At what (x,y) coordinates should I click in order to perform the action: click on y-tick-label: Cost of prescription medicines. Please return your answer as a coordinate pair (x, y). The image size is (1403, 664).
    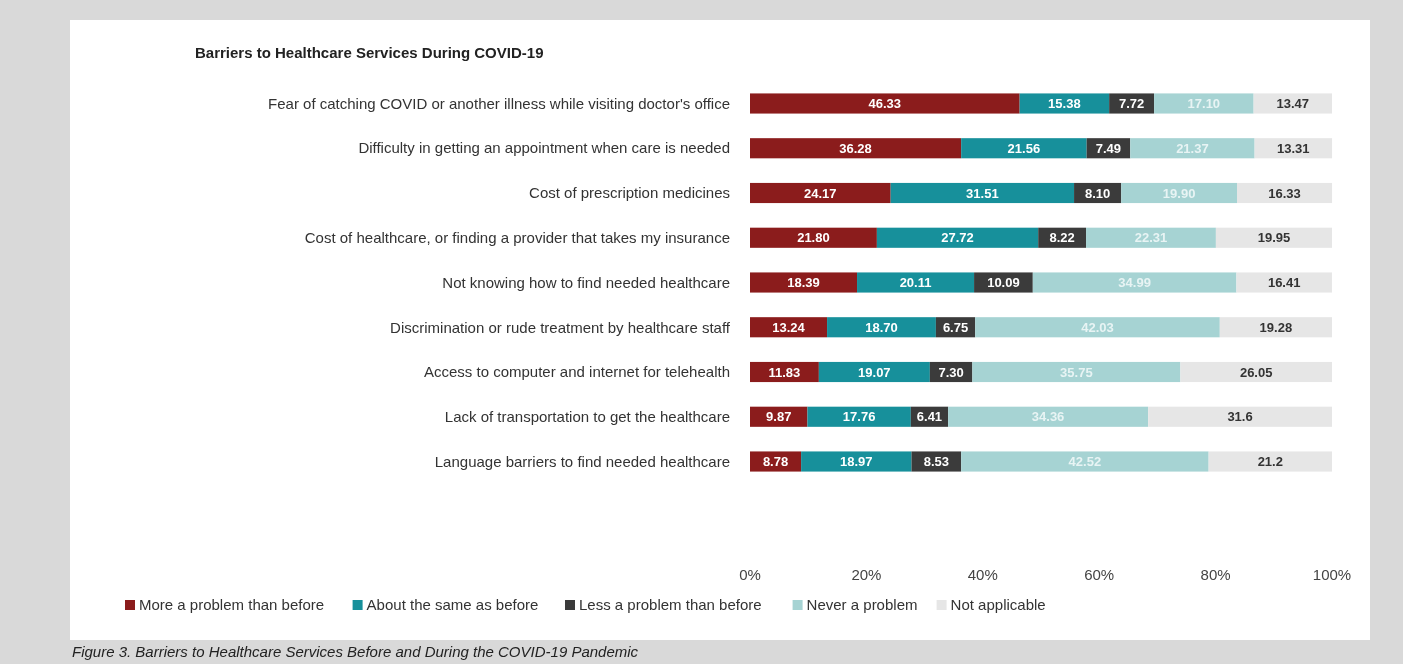
    Looking at the image, I should click on (629, 193).